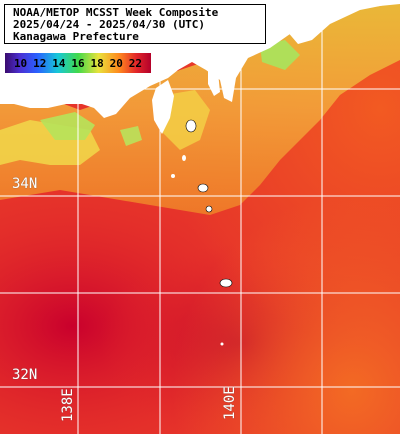 The image size is (400, 434). Describe the element at coordinates (68, 405) in the screenshot. I see `lon-label-138e: 138E` at that location.